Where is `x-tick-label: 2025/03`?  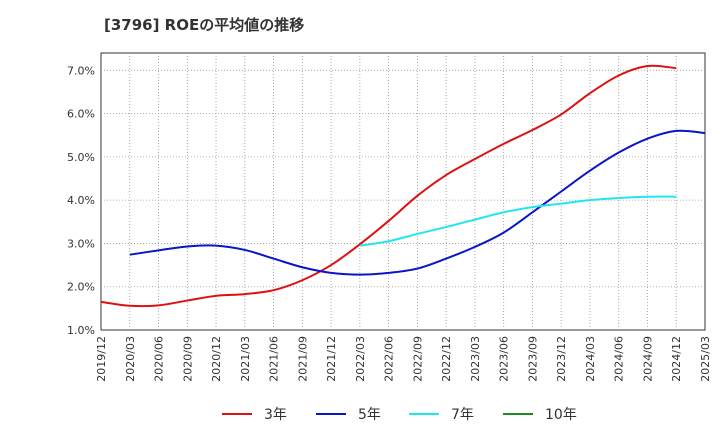
x-tick-label: 2025/03 is located at coordinates (705, 359).